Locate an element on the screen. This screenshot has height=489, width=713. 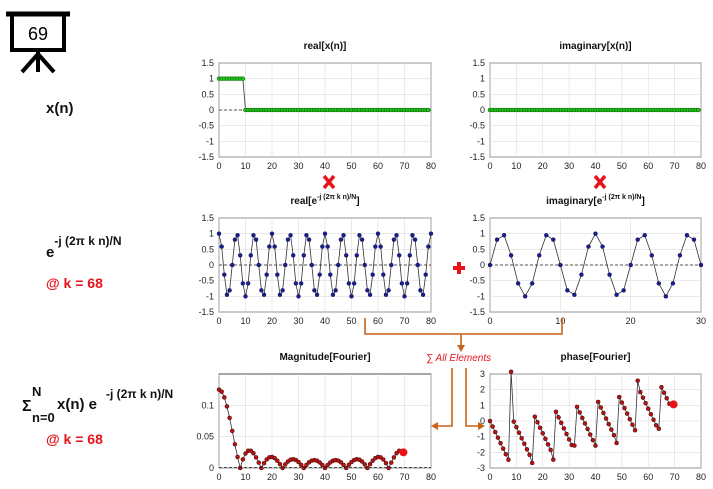
y-tick-label: 3 is located at coordinates (482, 374).